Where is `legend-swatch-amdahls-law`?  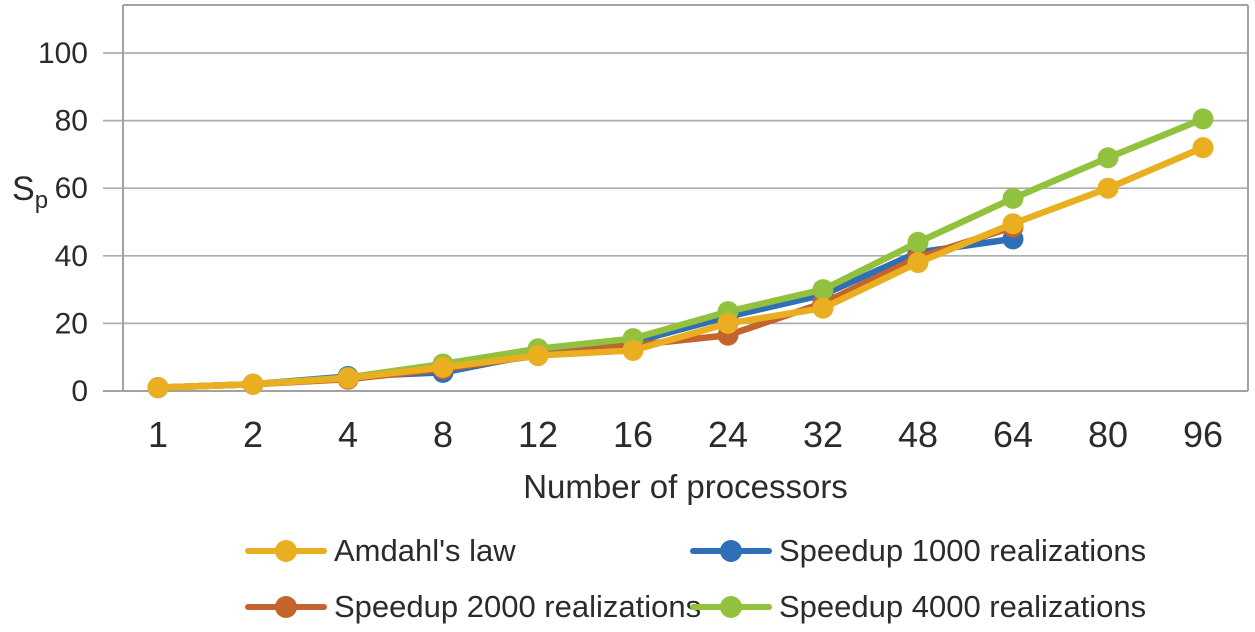
legend-swatch-amdahls-law is located at coordinates (286, 551).